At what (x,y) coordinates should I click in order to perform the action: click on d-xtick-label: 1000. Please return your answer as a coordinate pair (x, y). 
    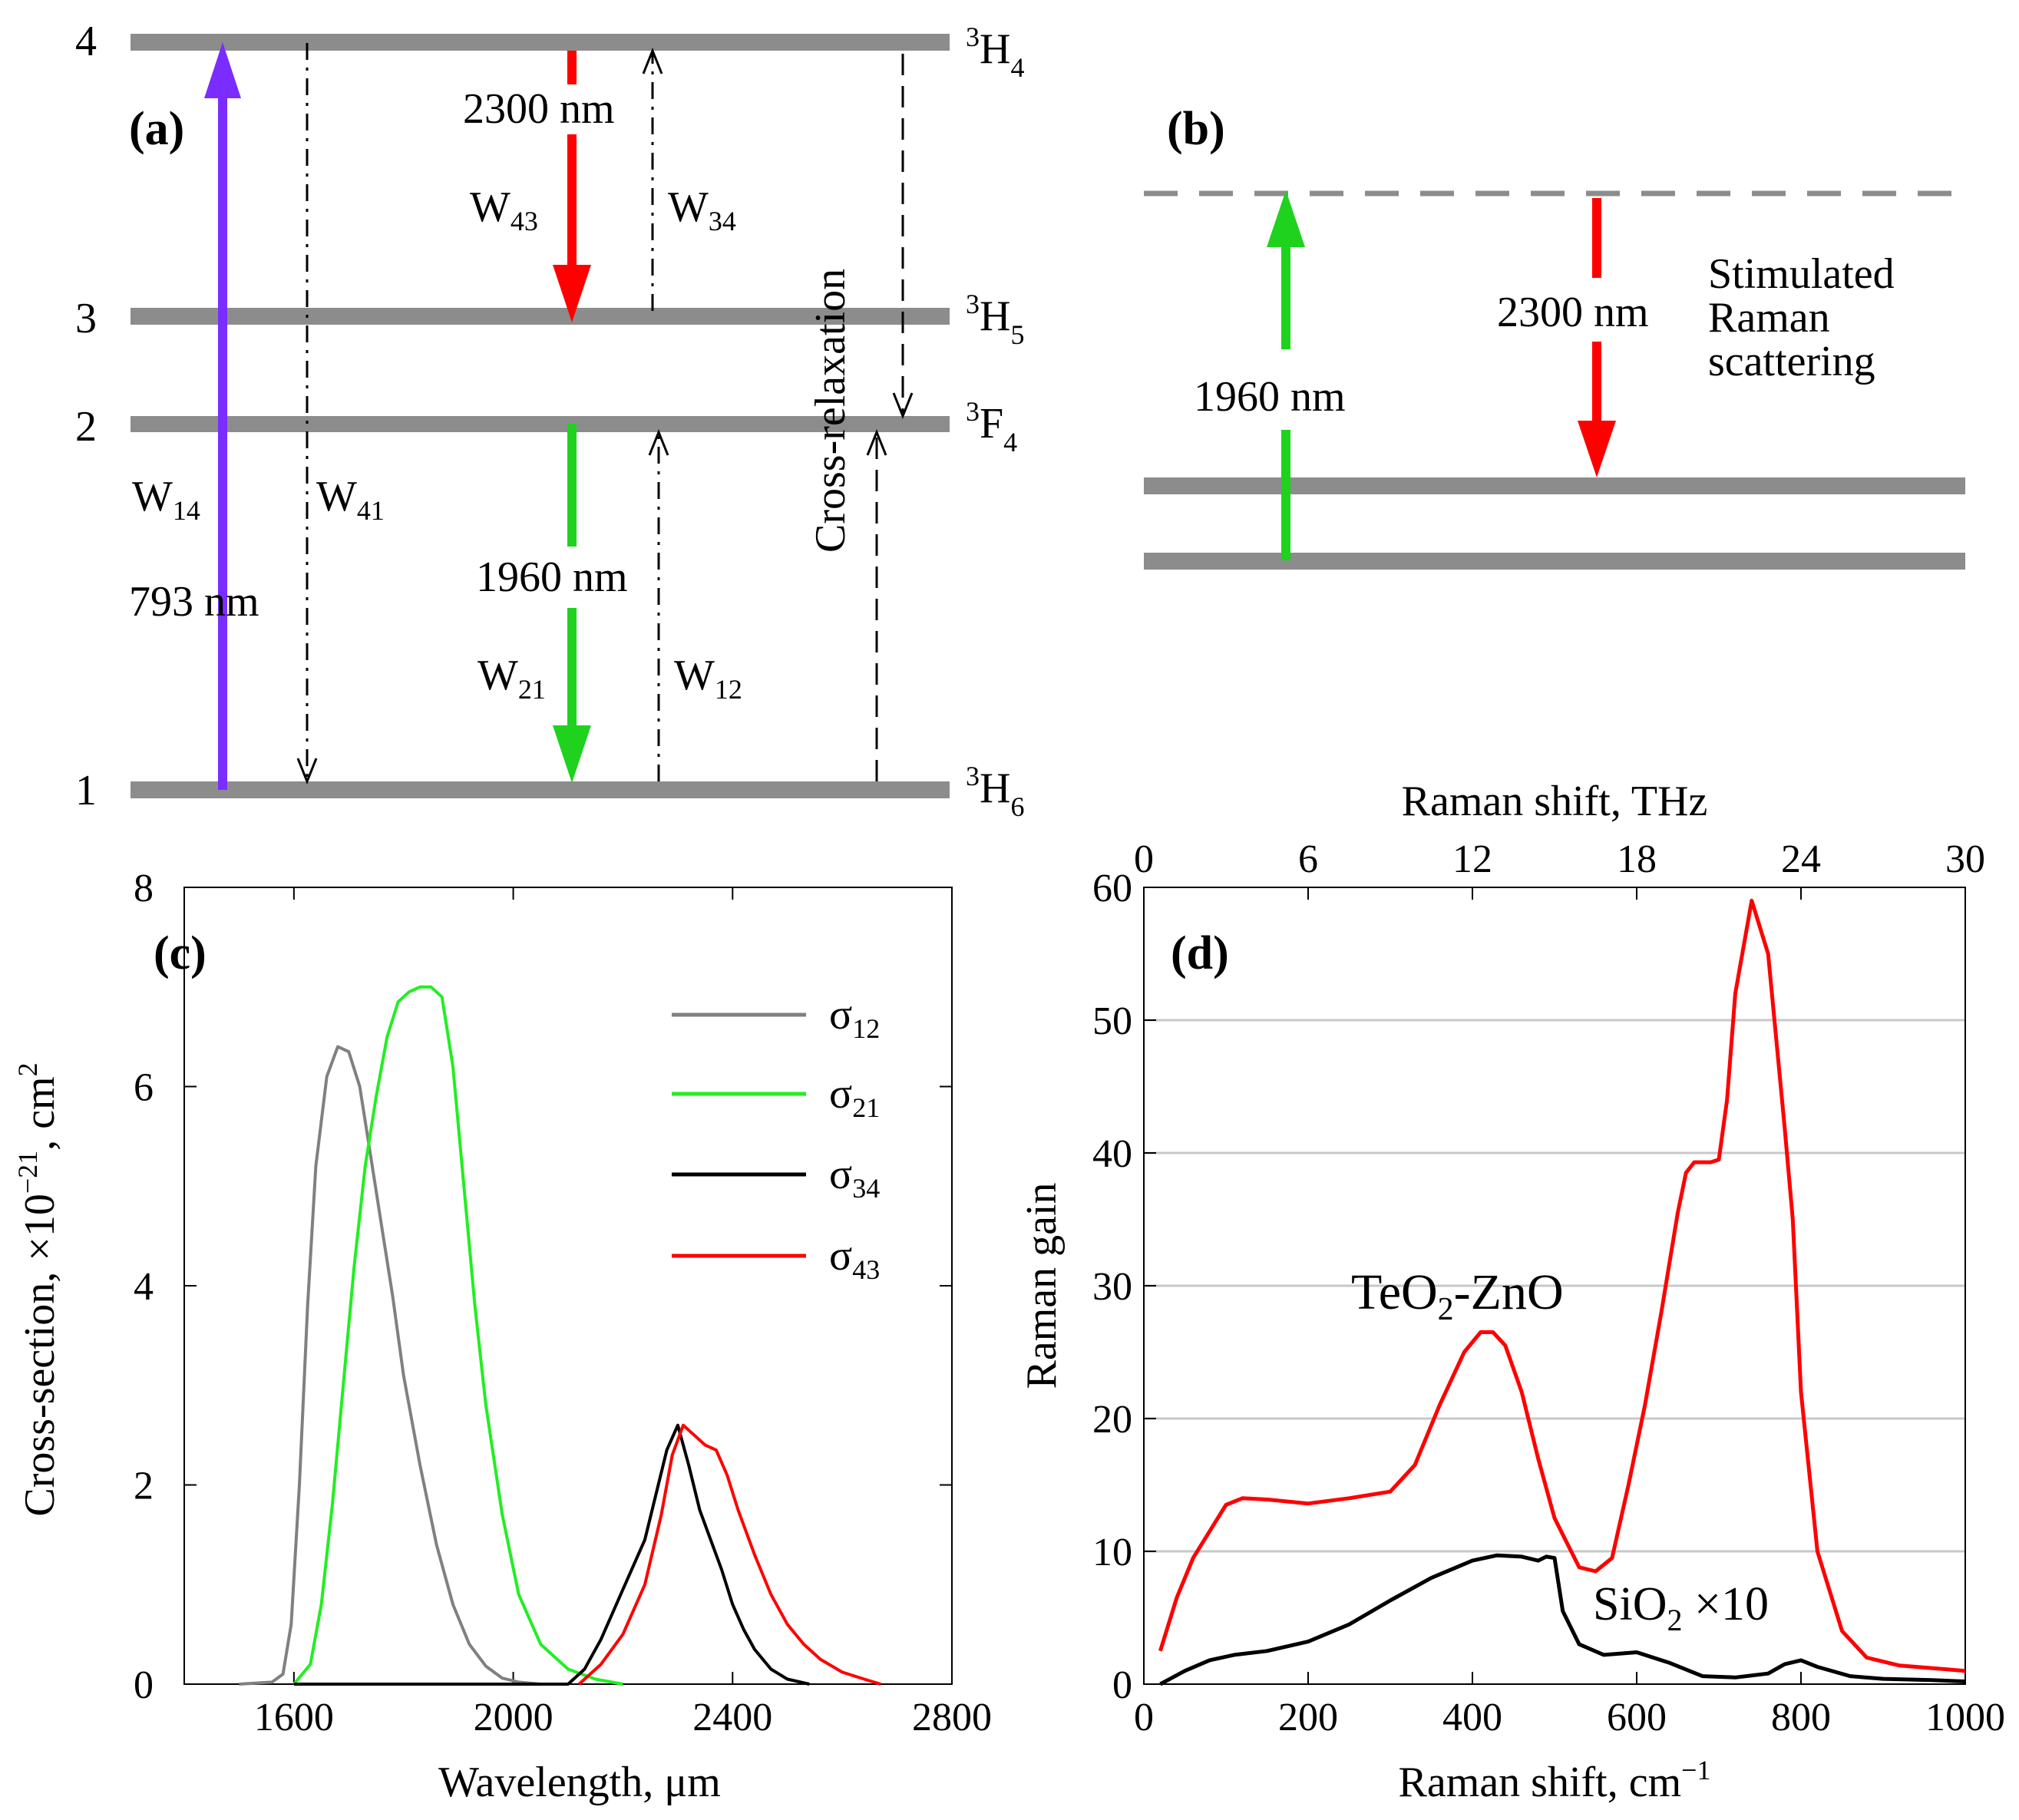
    Looking at the image, I should click on (1965, 1717).